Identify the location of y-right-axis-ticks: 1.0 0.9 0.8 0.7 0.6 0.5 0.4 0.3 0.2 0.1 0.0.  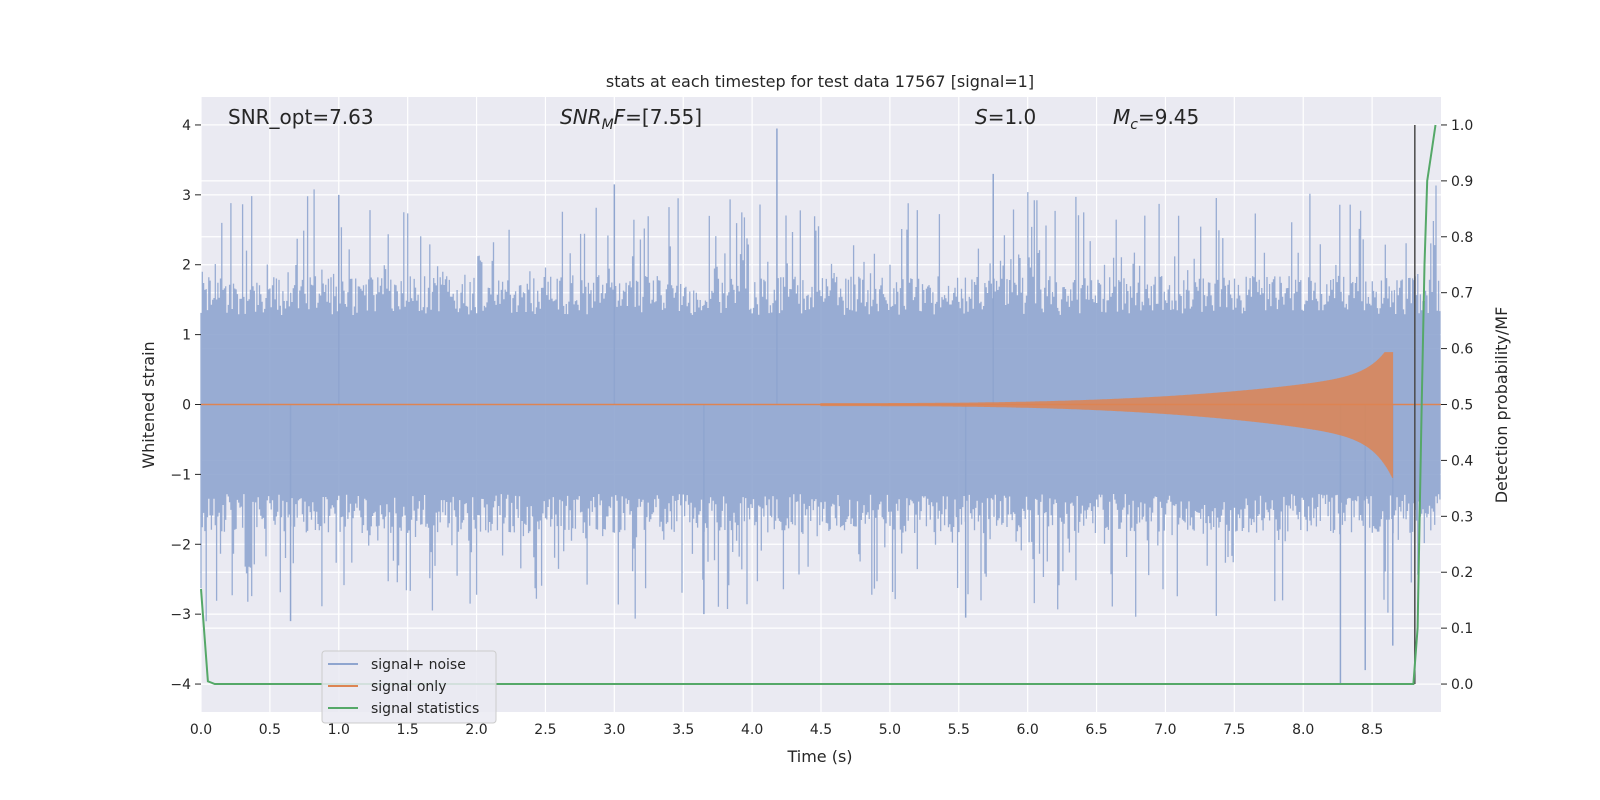
(1457, 405).